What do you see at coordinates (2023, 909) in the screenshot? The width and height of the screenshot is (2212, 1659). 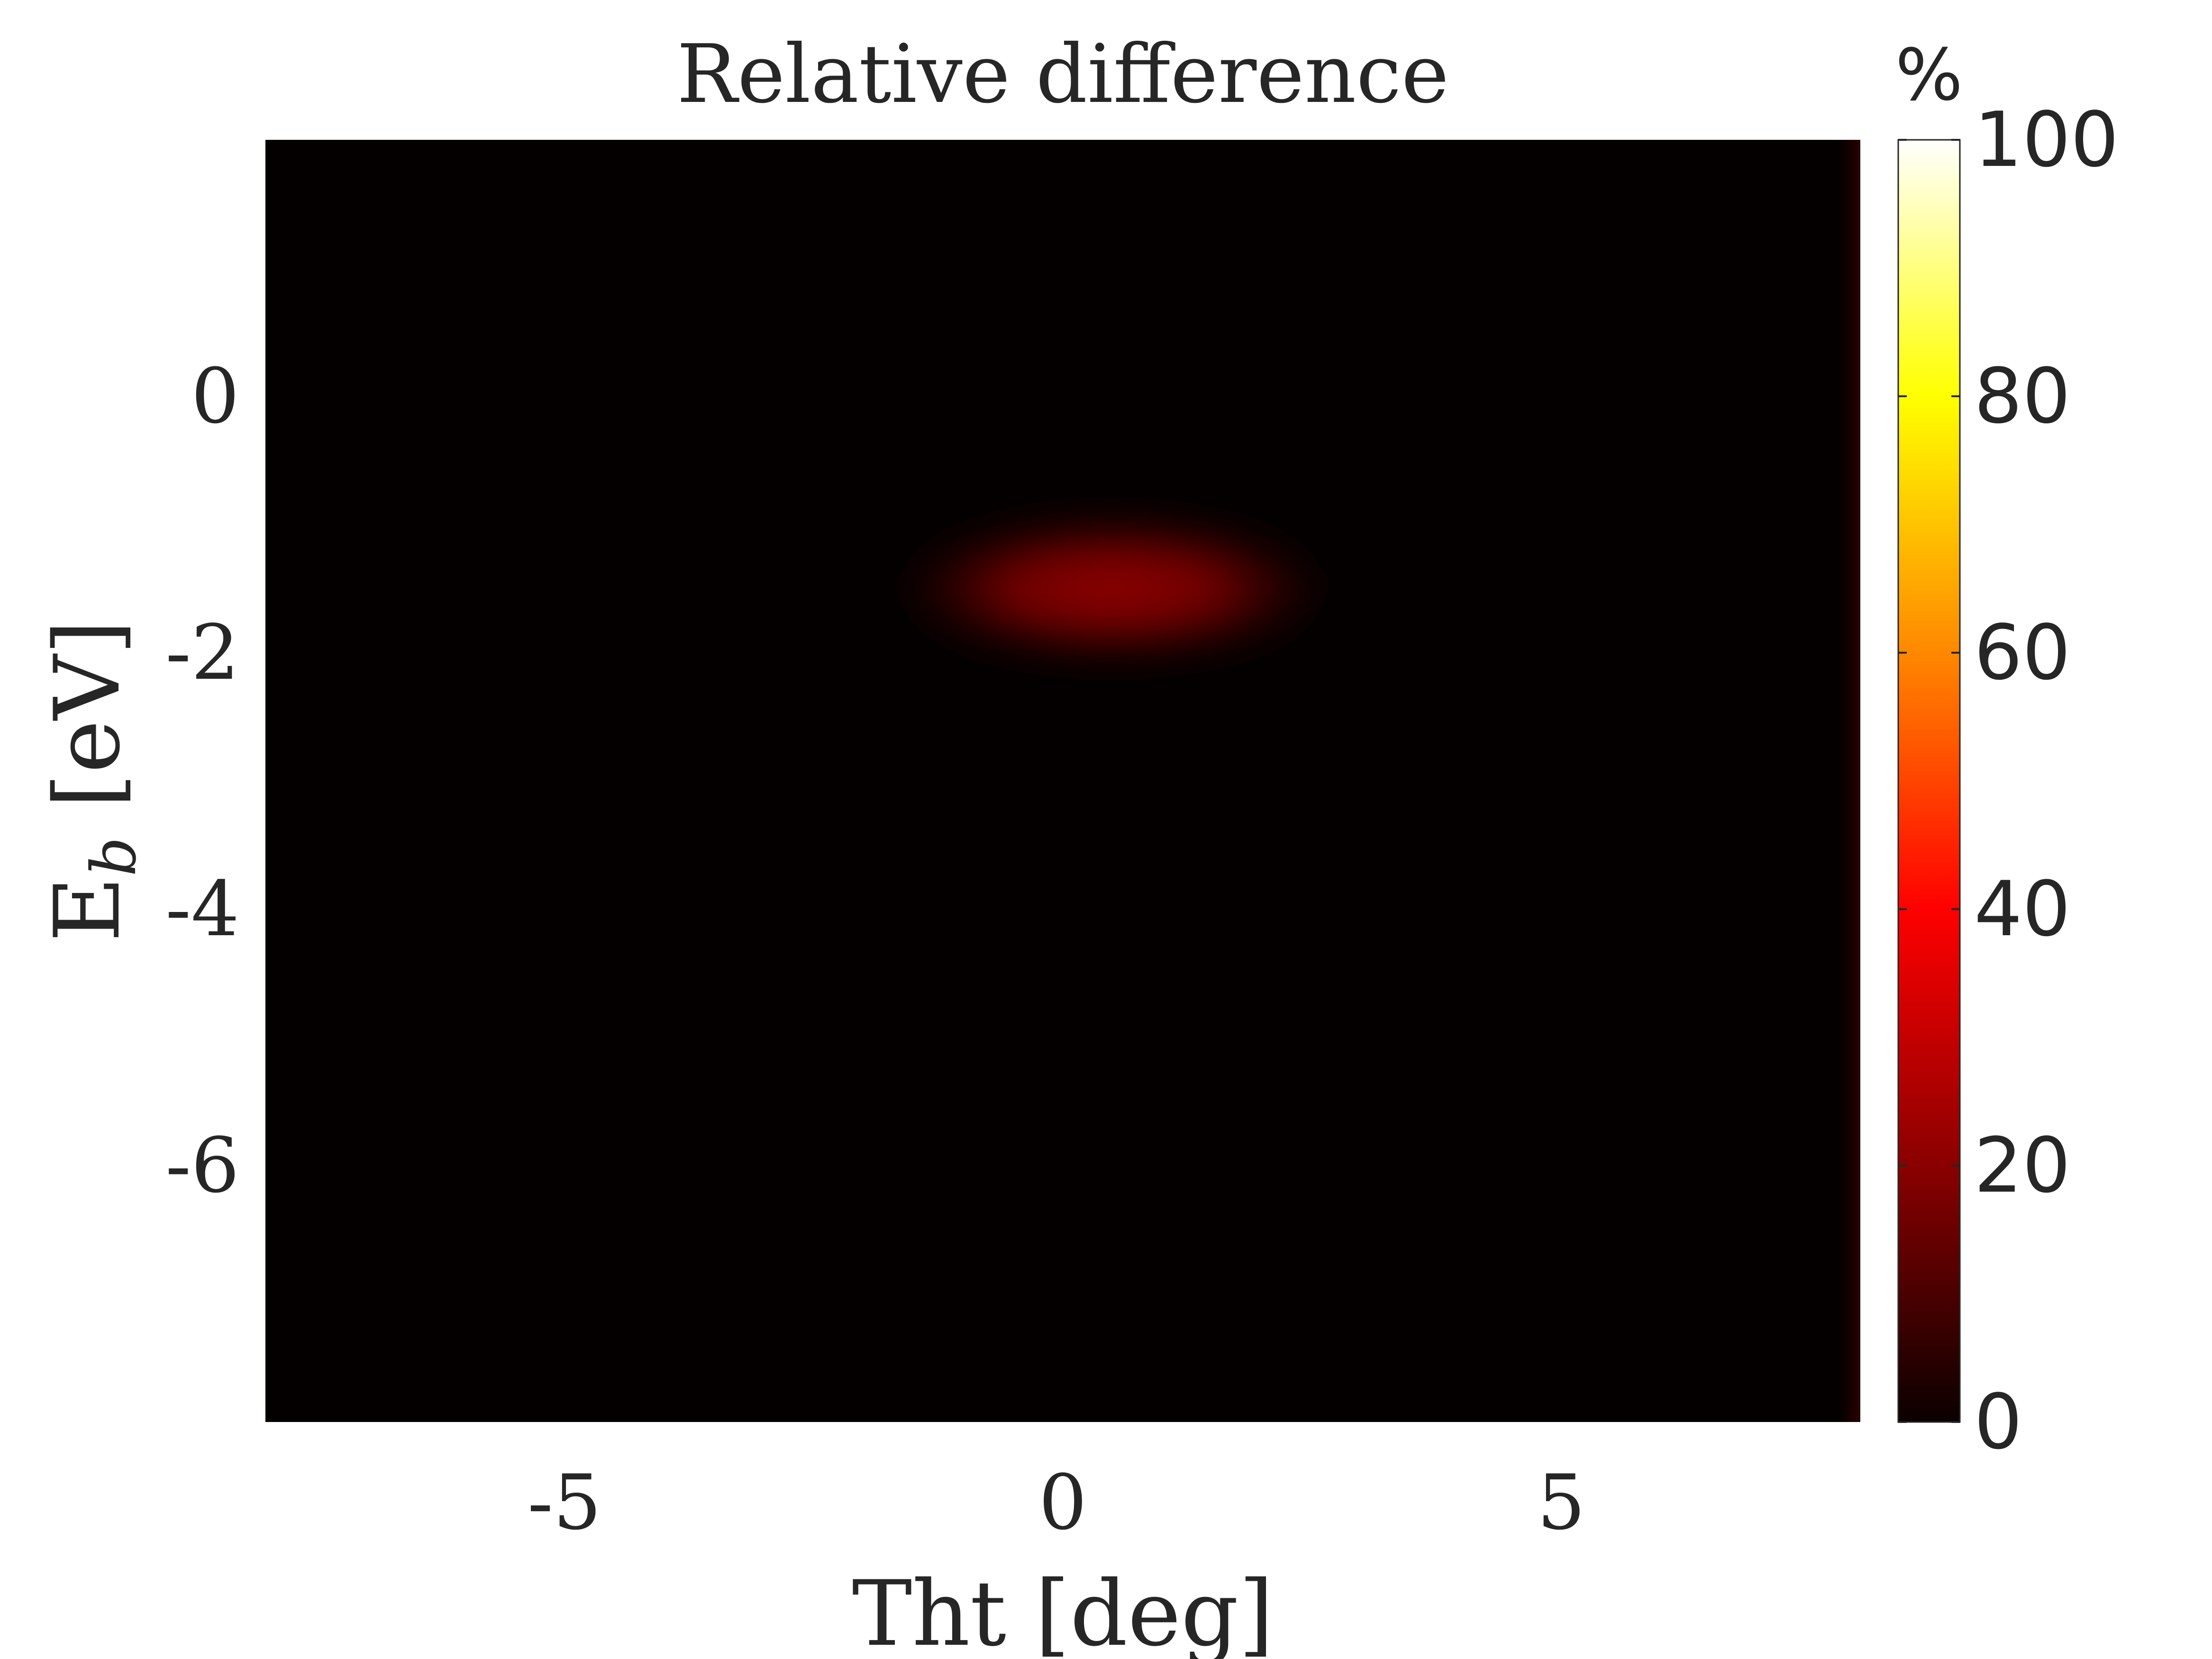 I see `colorbar-tick-label: 40` at bounding box center [2023, 909].